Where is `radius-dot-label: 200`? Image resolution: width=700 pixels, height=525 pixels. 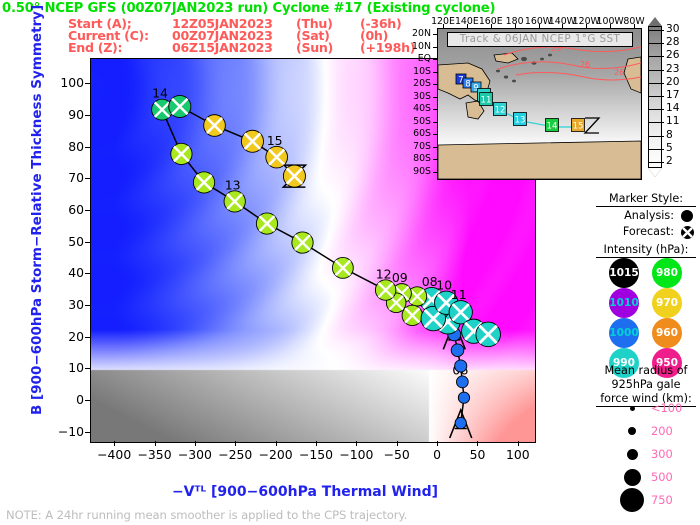
radius-dot-label: 200 is located at coordinates (662, 431).